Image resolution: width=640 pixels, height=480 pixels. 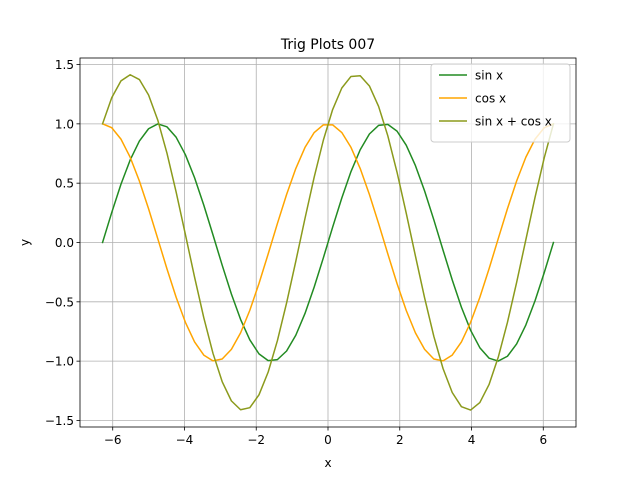 What do you see at coordinates (185, 440) in the screenshot?
I see `x-tick-label: −4` at bounding box center [185, 440].